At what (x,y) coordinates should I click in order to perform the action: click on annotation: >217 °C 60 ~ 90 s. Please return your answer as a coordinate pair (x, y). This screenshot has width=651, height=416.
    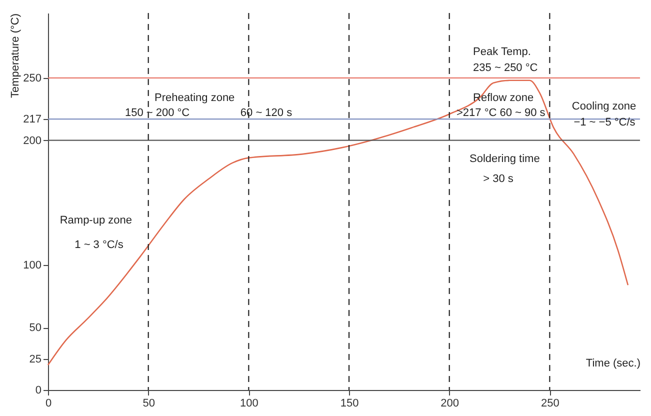
    Looking at the image, I should click on (501, 112).